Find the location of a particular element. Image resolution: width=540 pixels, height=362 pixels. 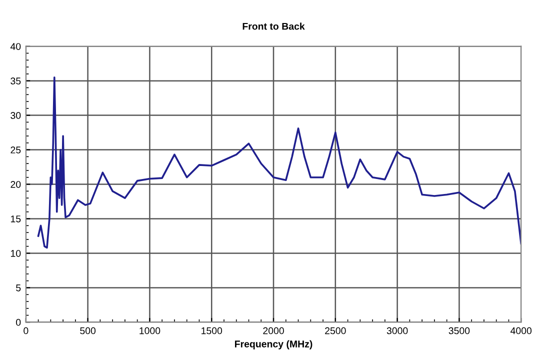

x-tick-label: 3500 is located at coordinates (459, 330).